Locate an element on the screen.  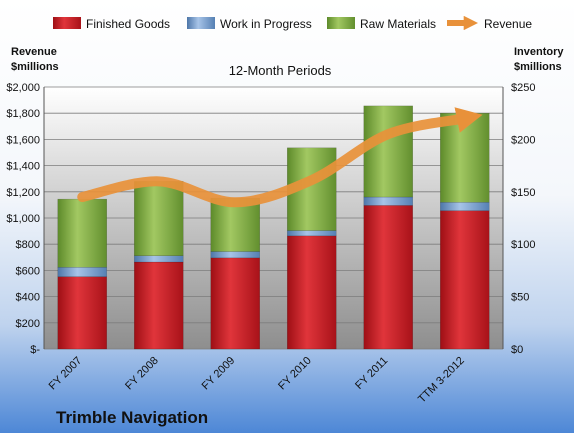
left-axis-title-line2: $millions is located at coordinates (35, 67).